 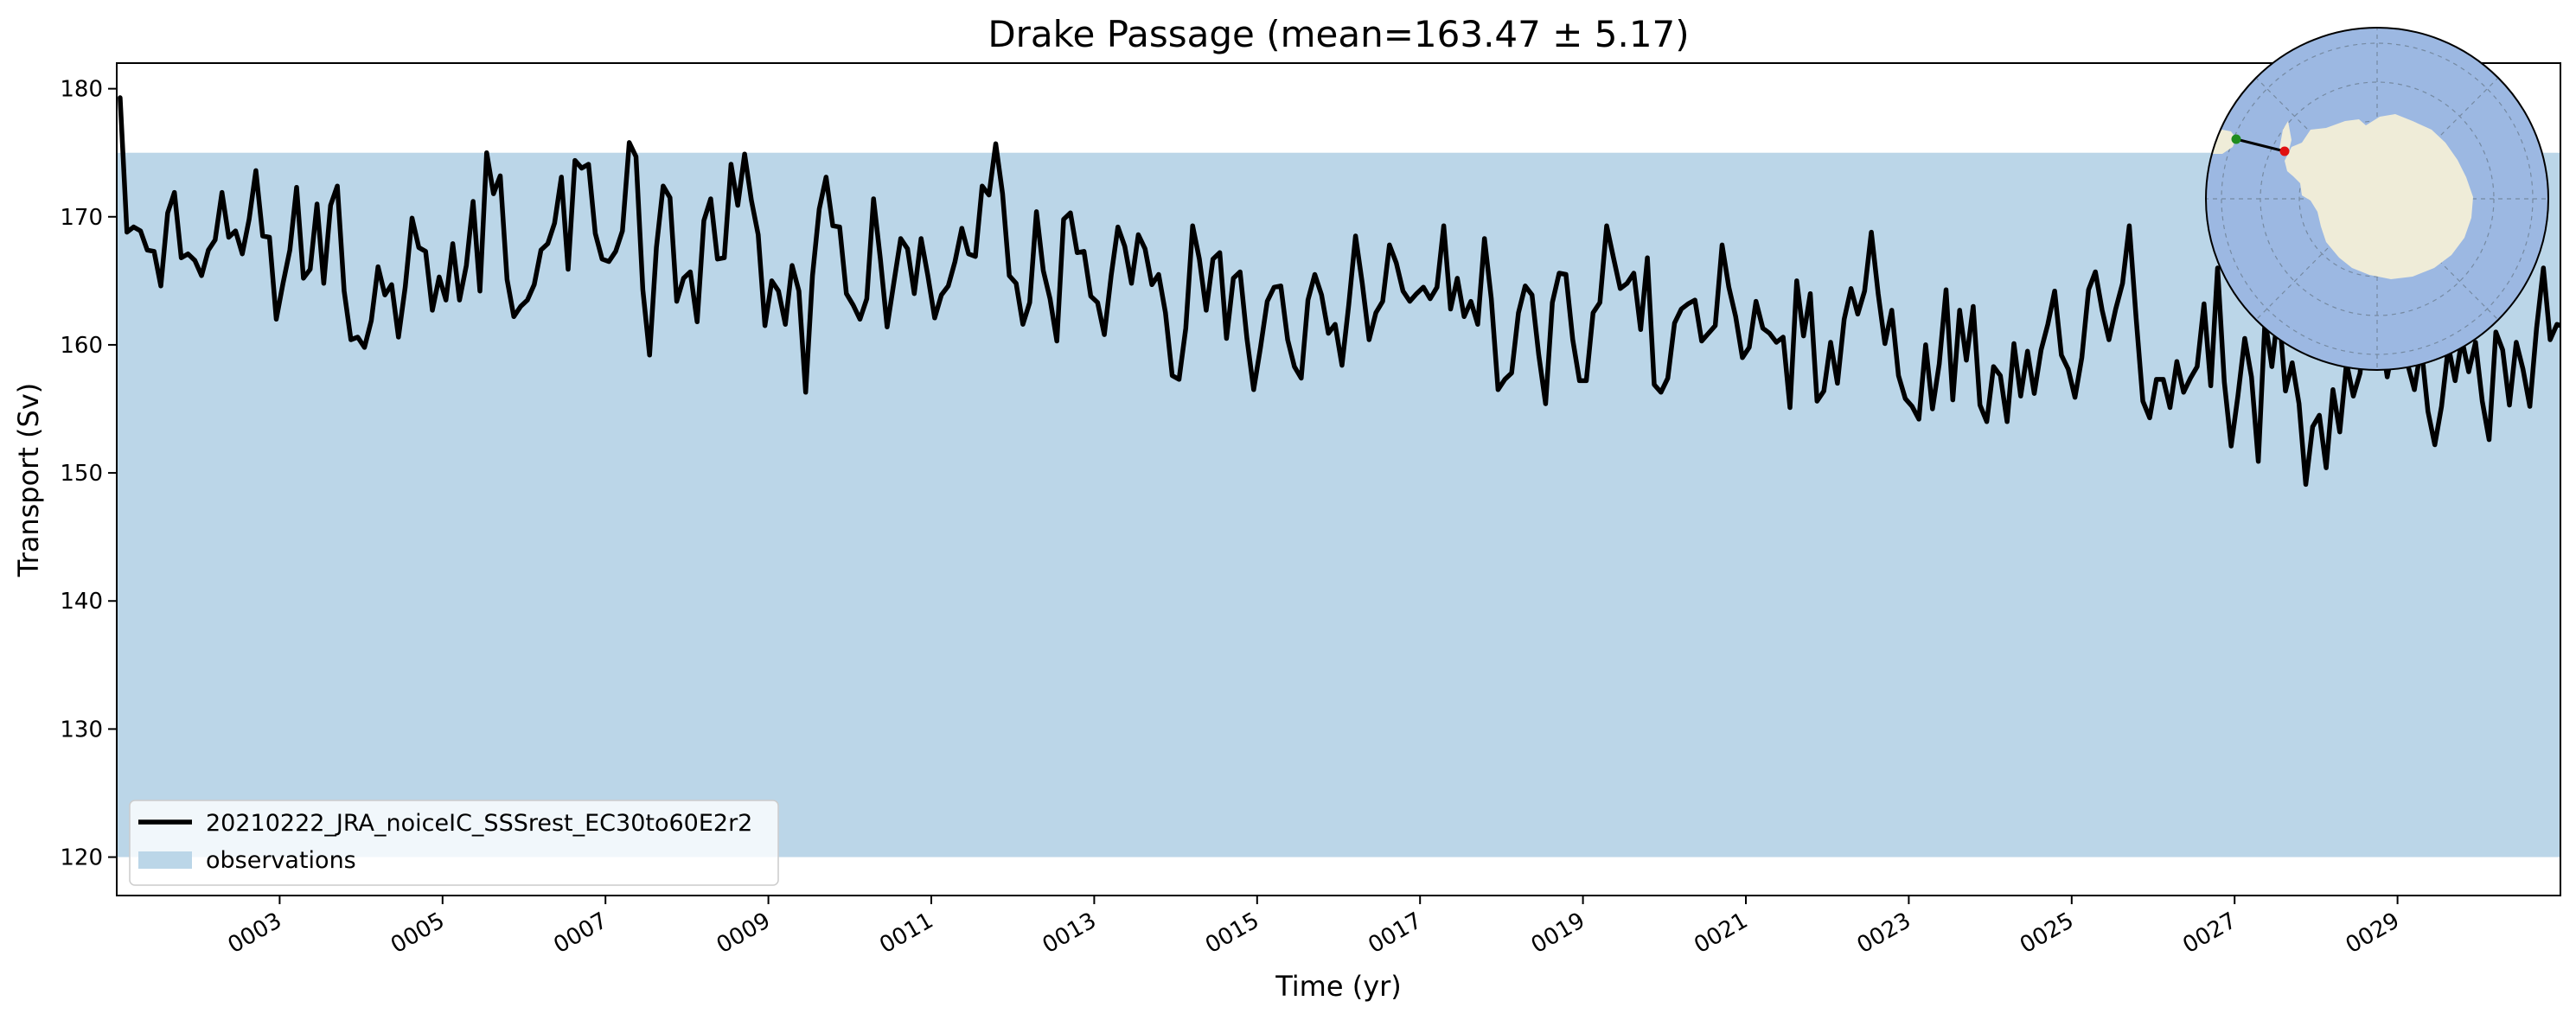 I want to click on y-tick-label: 120, so click(x=82, y=858).